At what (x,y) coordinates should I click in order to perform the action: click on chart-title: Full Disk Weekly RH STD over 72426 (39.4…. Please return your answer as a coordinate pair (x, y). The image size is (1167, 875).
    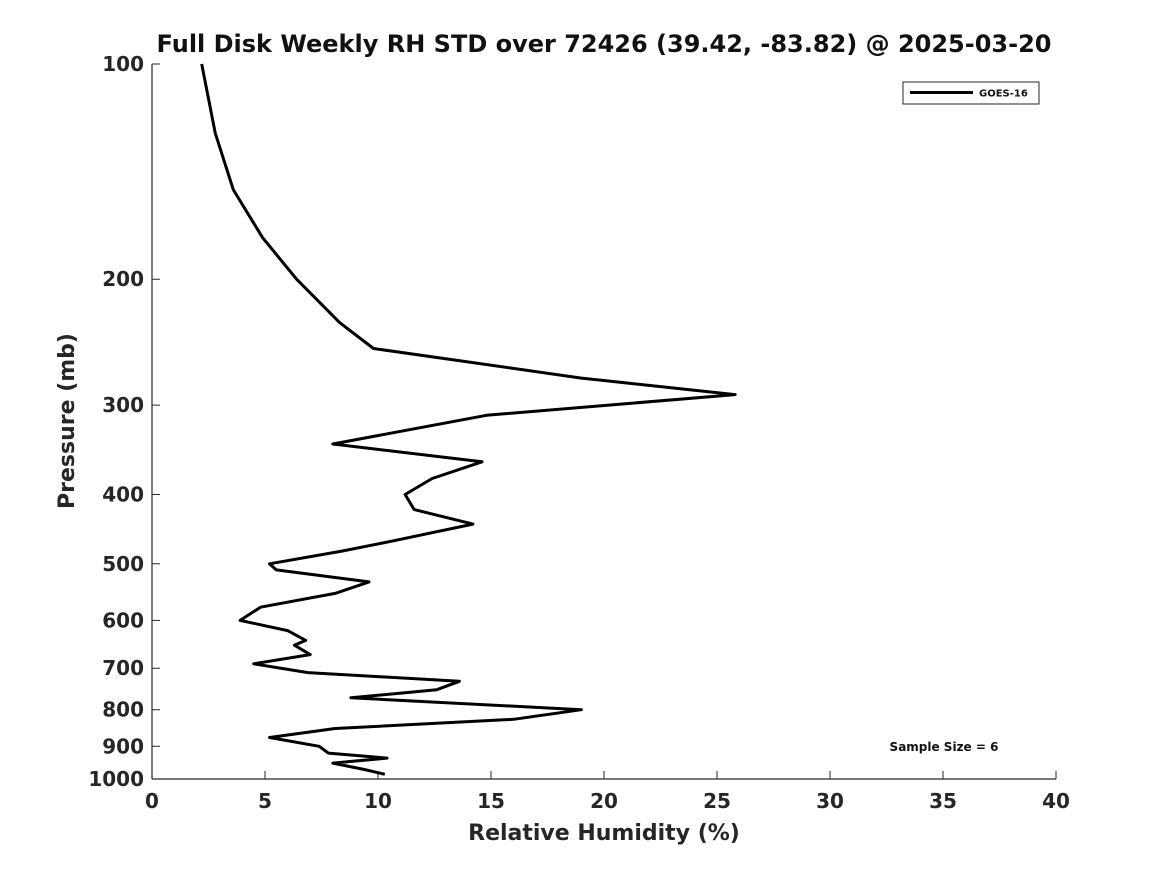
    Looking at the image, I should click on (604, 44).